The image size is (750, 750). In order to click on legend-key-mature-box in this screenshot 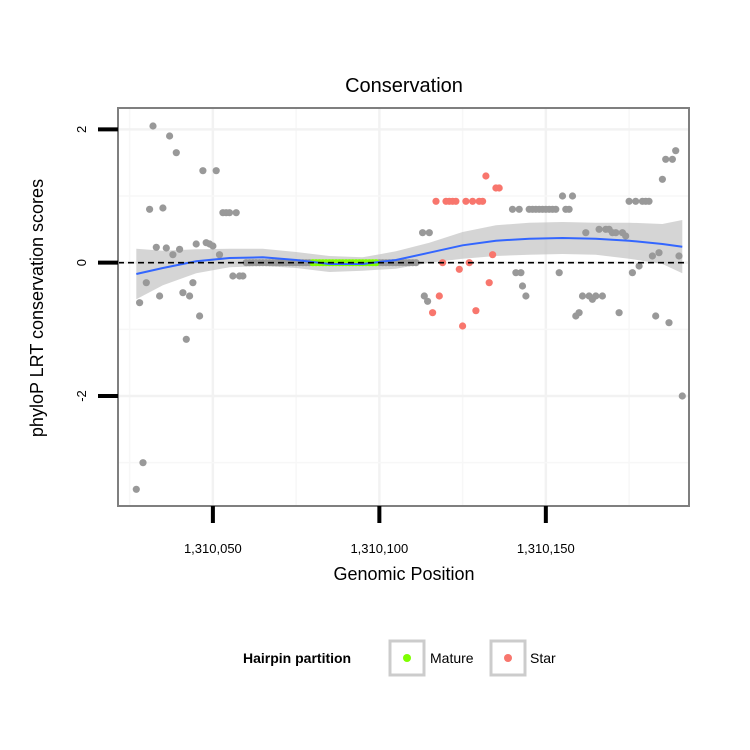, I will do `click(407, 658)`.